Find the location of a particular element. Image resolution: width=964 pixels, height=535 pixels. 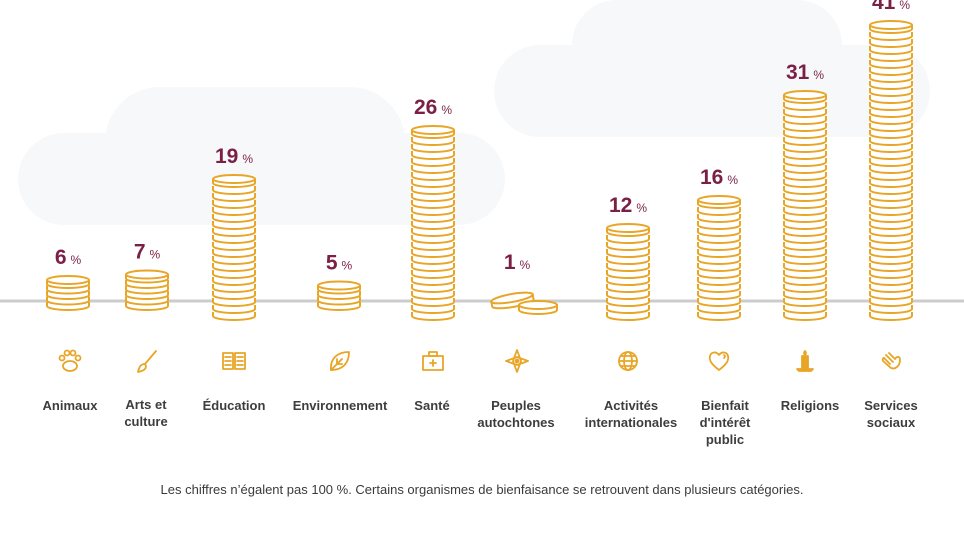

category-label-line: d'intérêt is located at coordinates (725, 422).